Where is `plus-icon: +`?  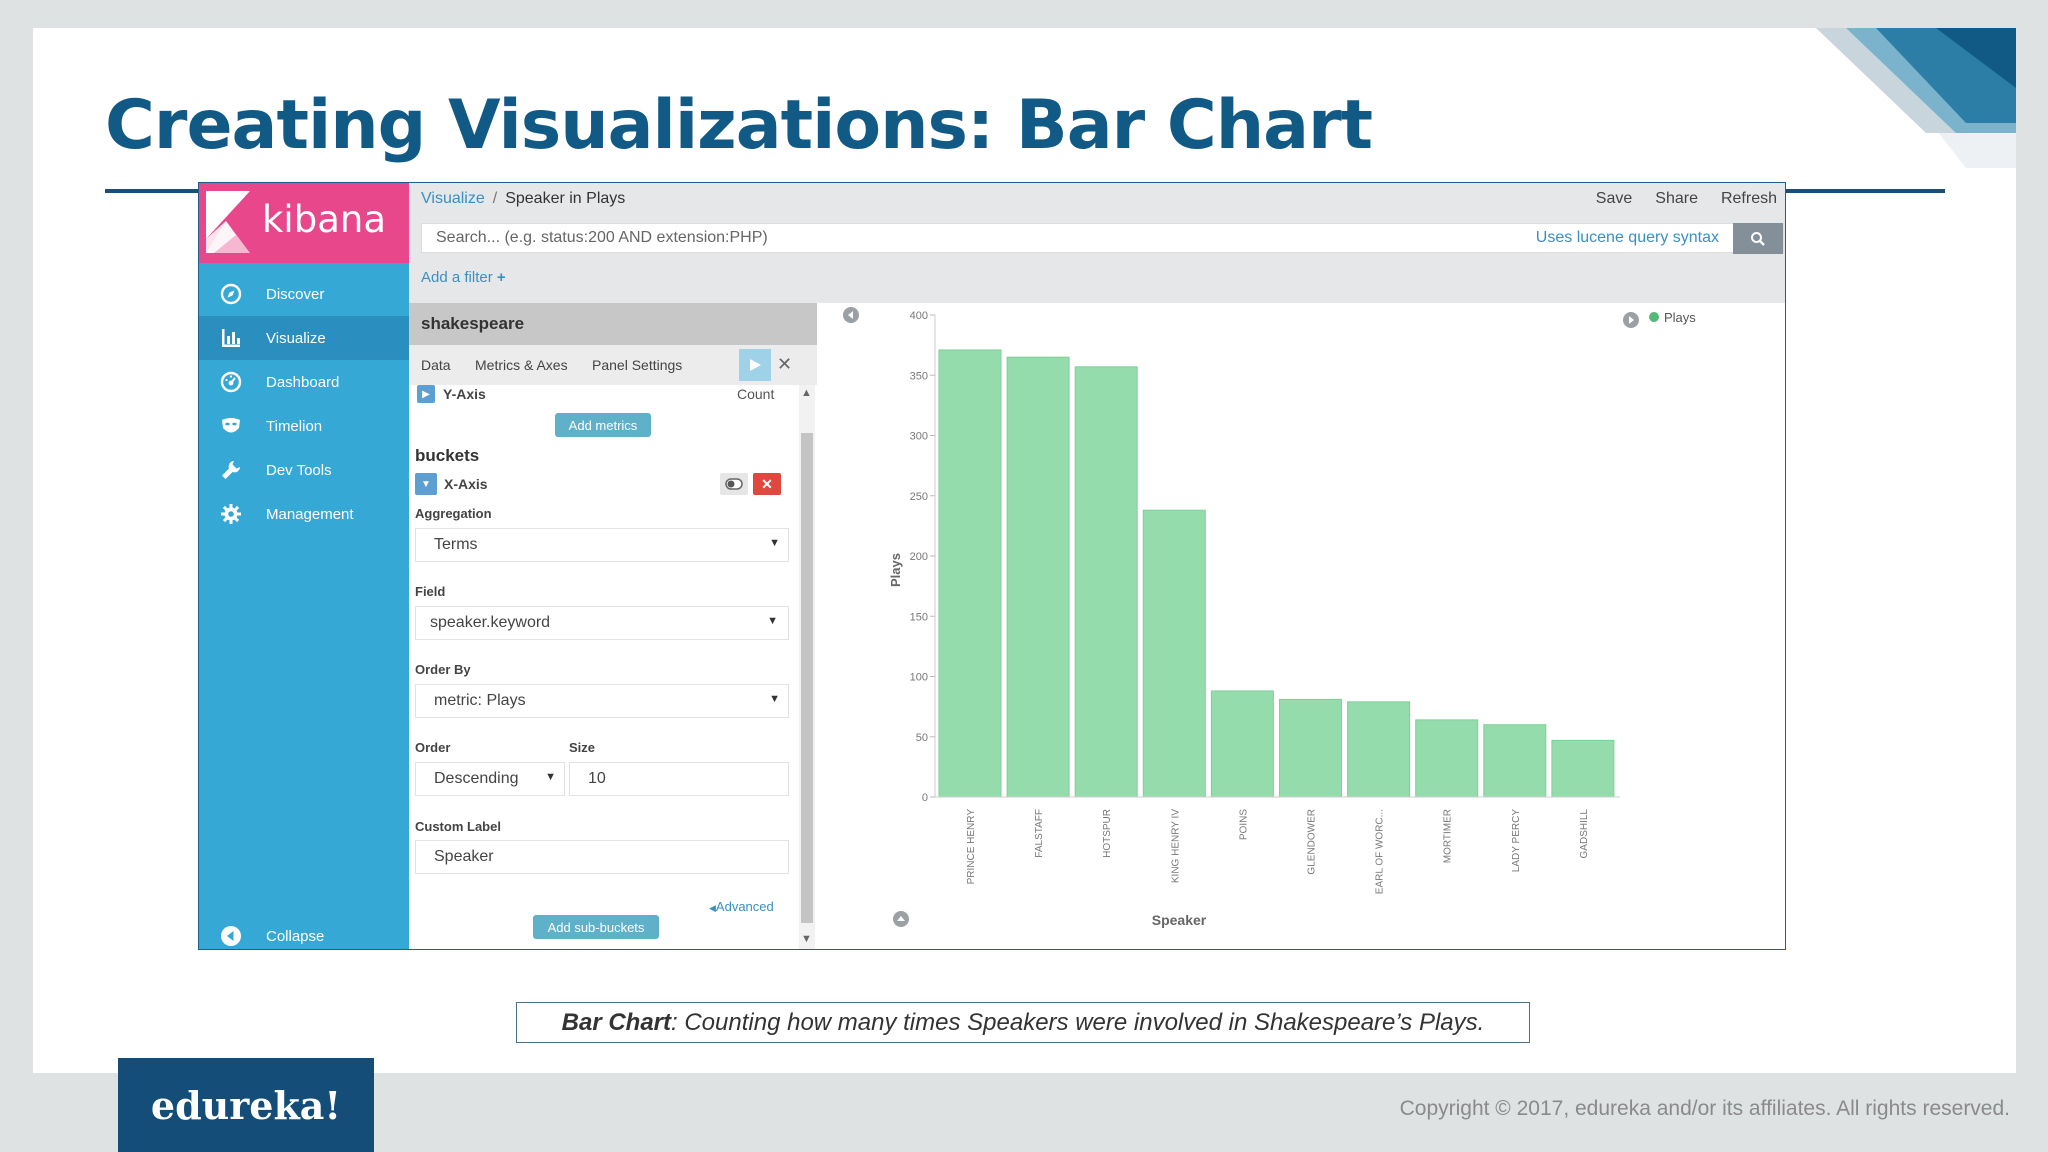 plus-icon: + is located at coordinates (501, 277).